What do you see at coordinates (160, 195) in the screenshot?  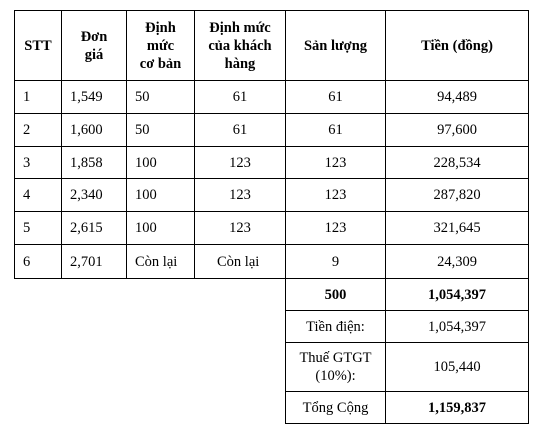 I see `row-4-basic-quota: 100` at bounding box center [160, 195].